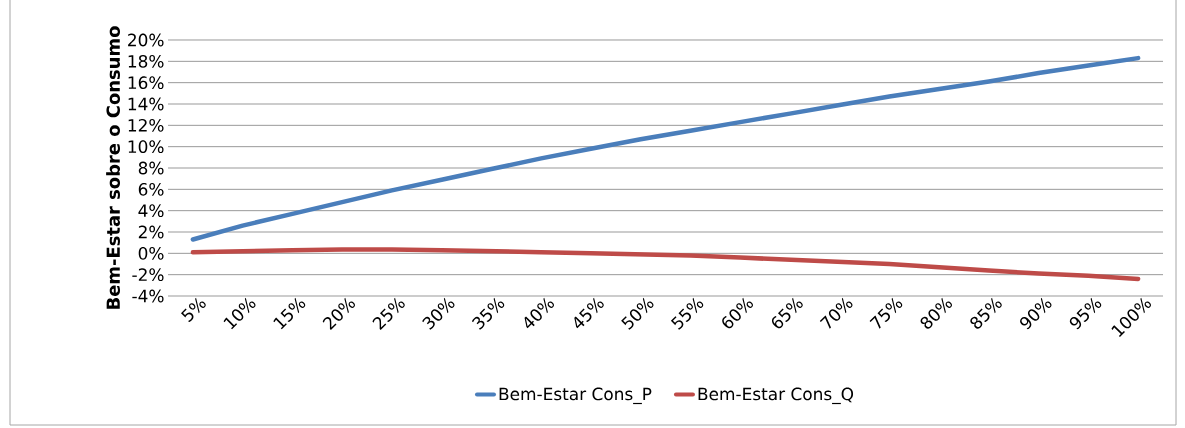 Image resolution: width=1185 pixels, height=428 pixels. Describe the element at coordinates (151, 168) in the screenshot. I see `y-tick-label: 8%` at that location.